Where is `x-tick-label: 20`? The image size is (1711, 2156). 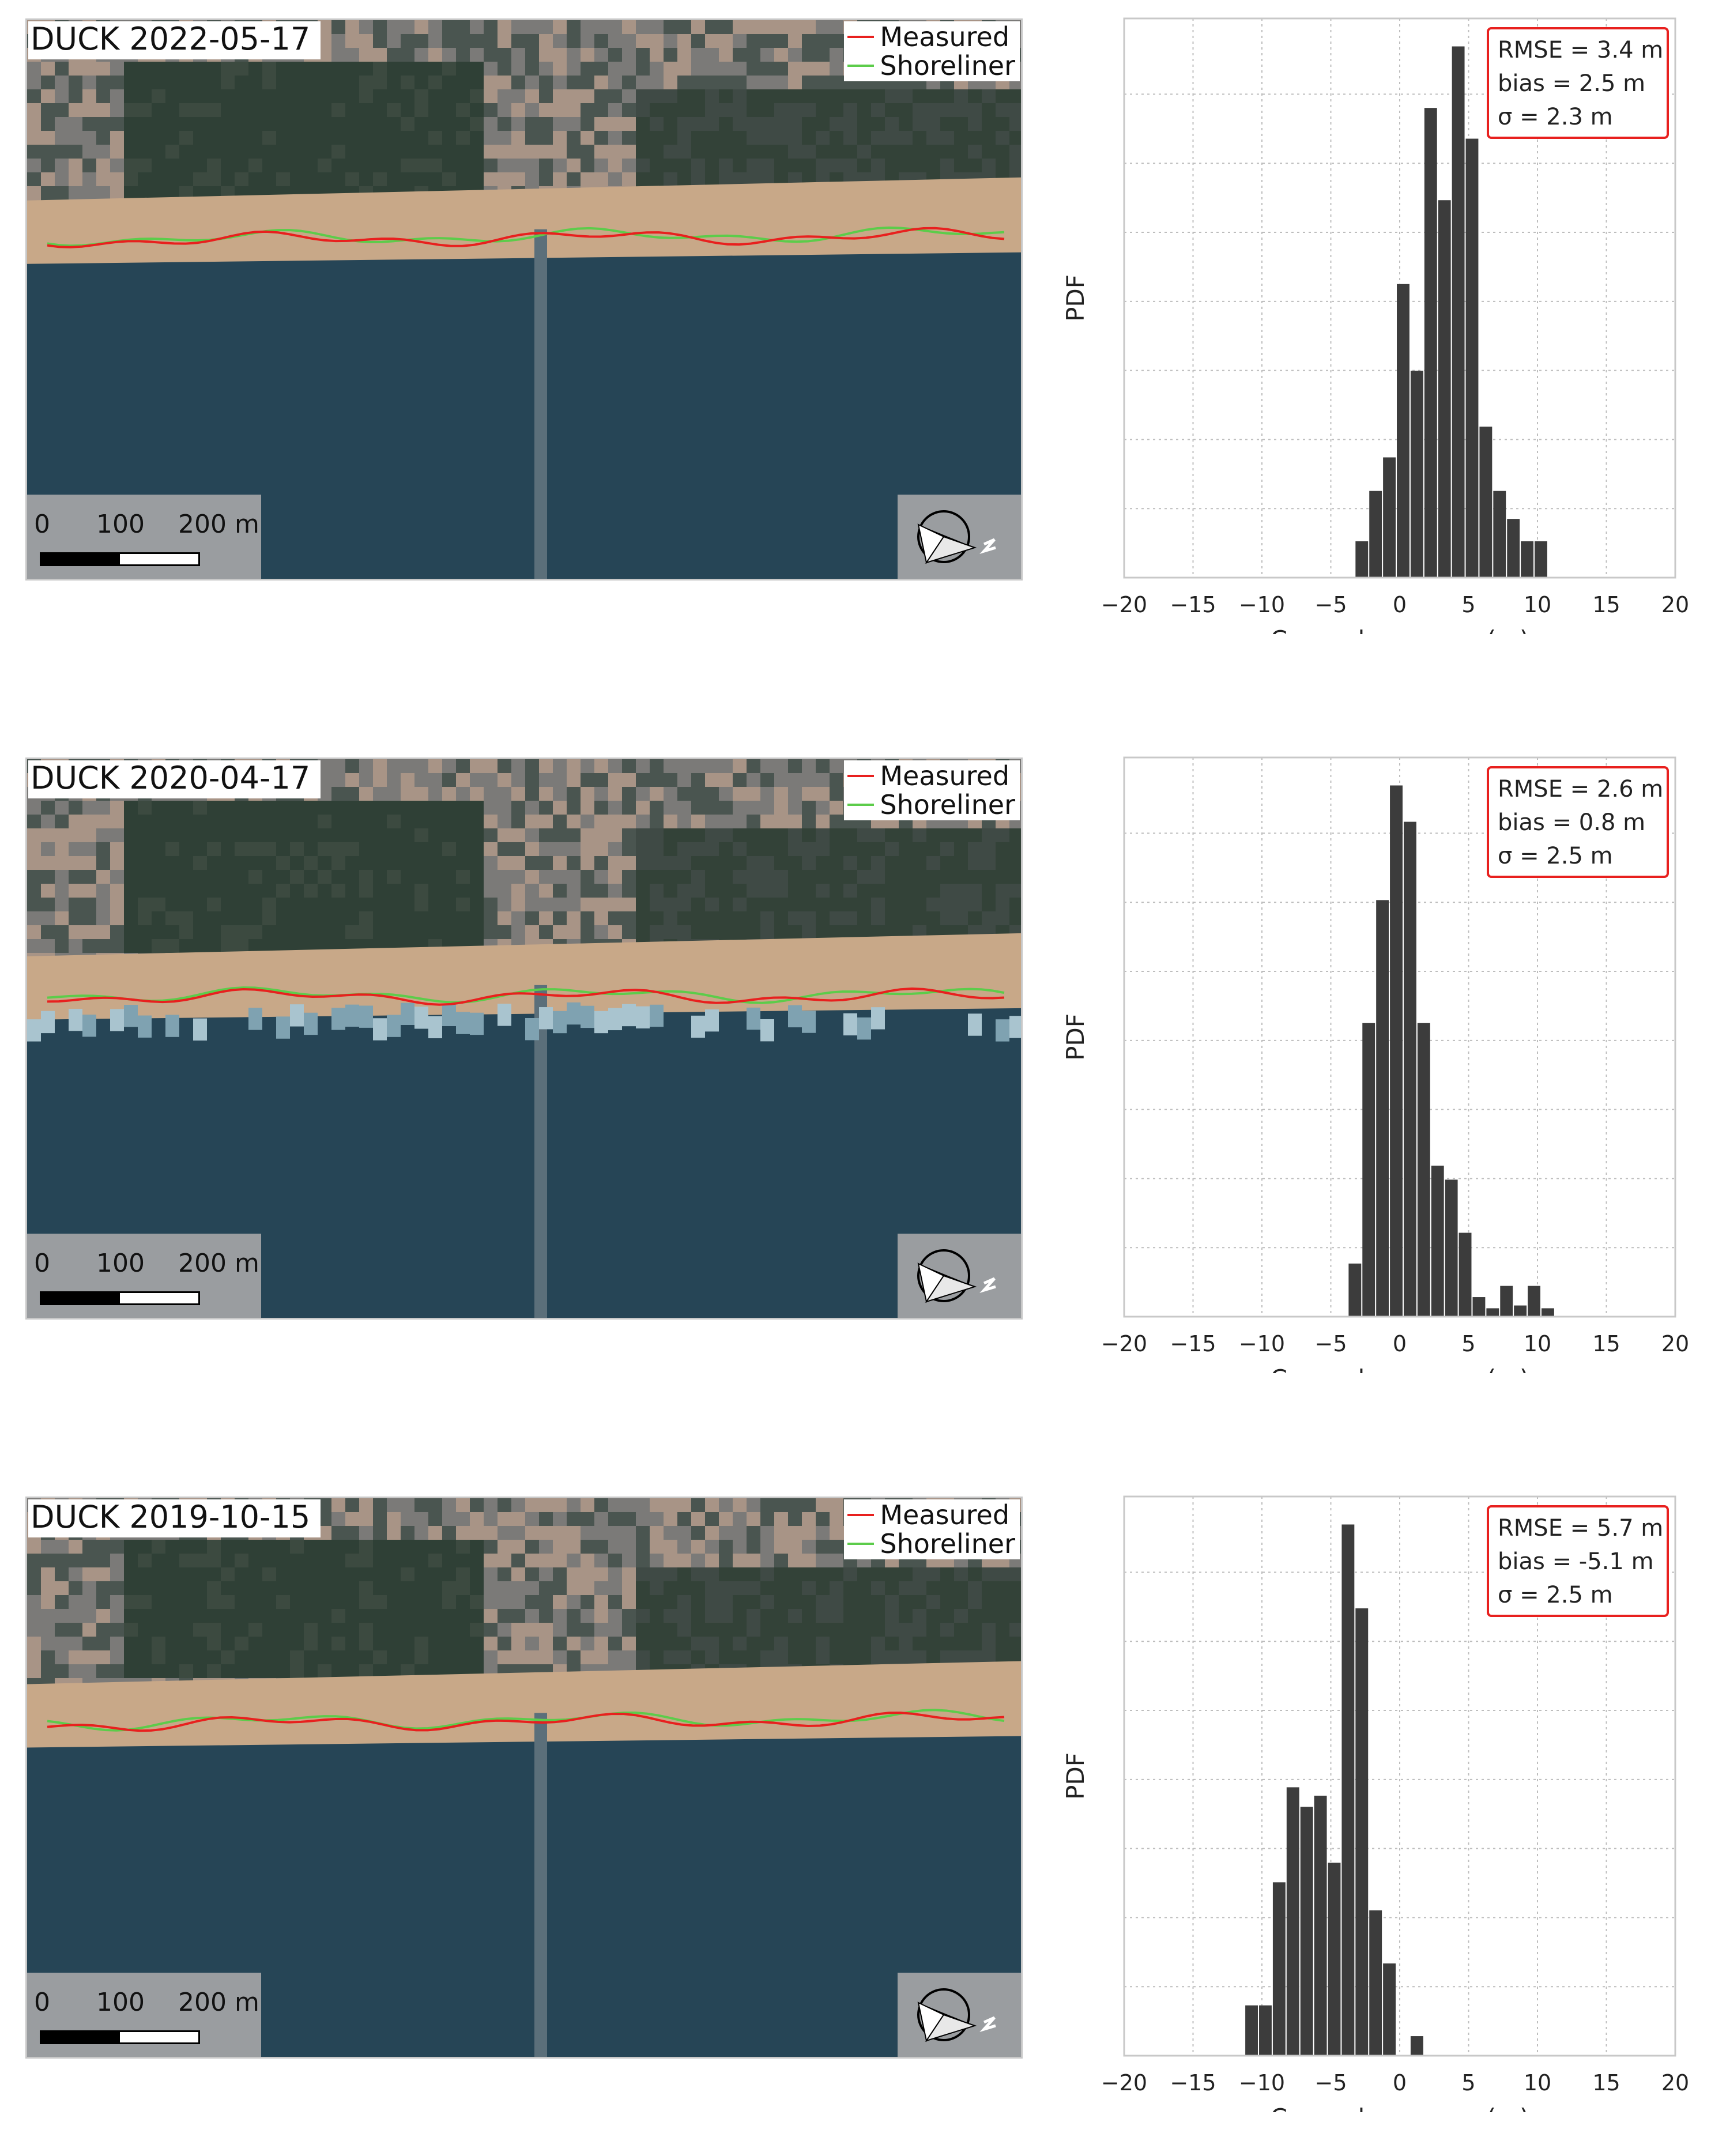
x-tick-label: 20 is located at coordinates (1675, 1343).